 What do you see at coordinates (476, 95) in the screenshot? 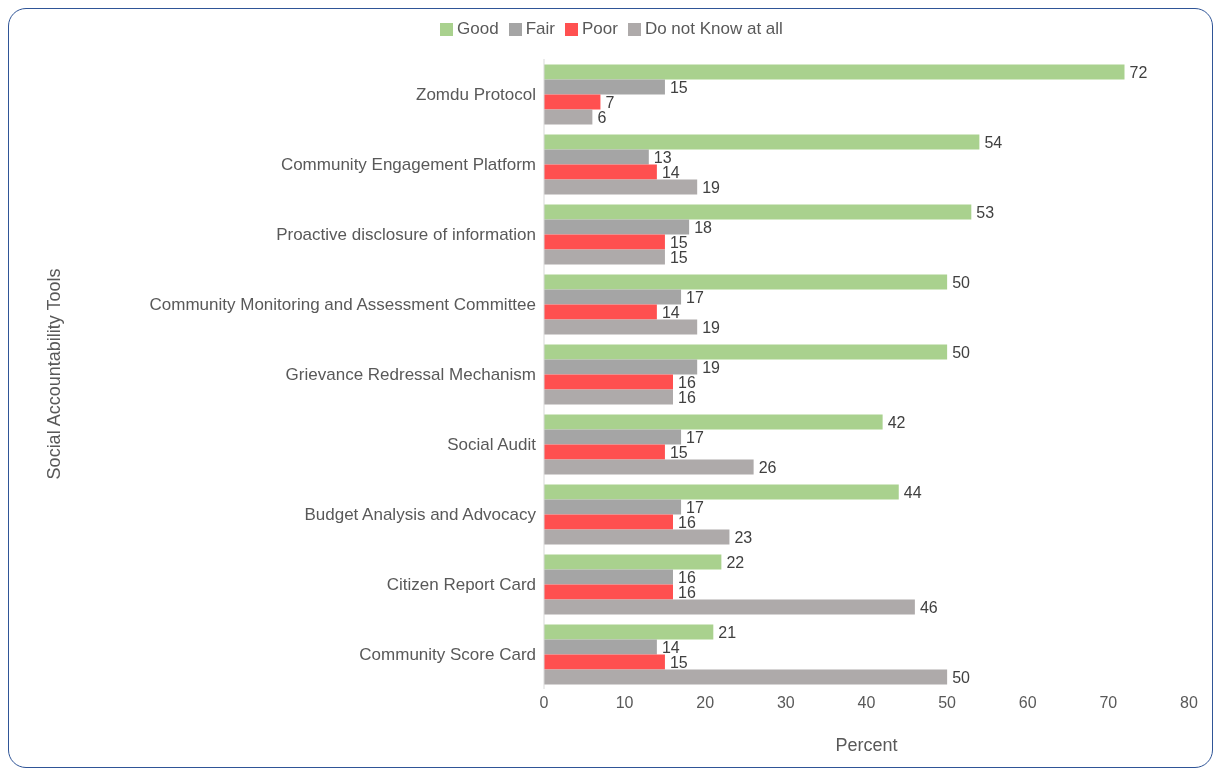
I see `y-tick-label: Zomdu Protocol` at bounding box center [476, 95].